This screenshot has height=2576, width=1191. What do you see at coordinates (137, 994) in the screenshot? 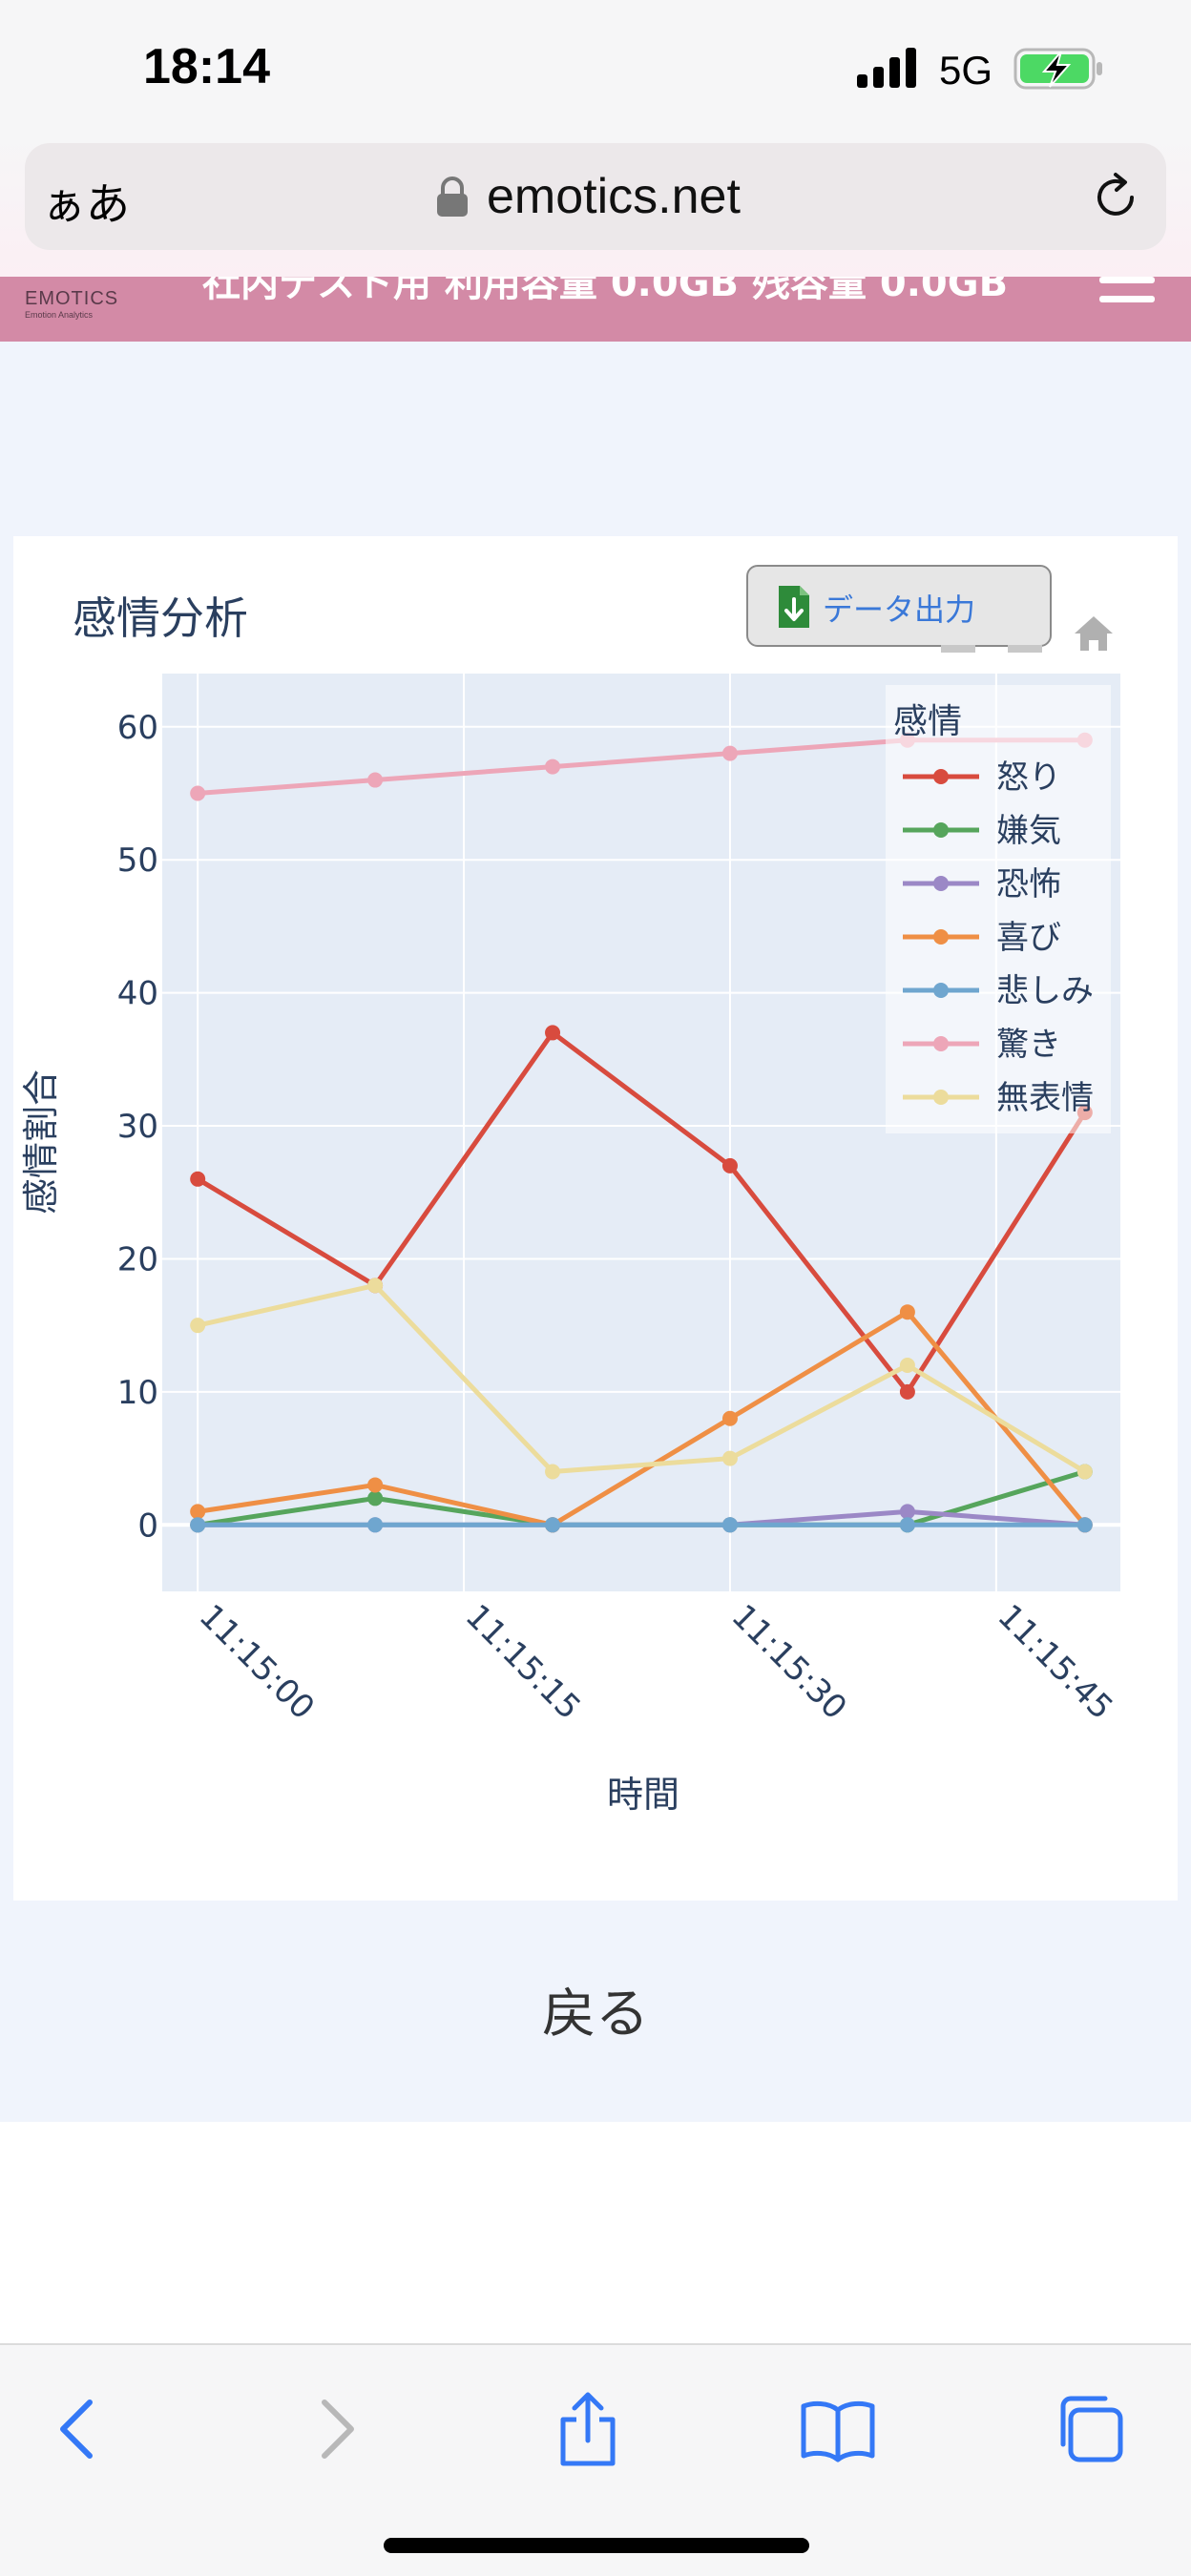
I see `y-tick-label: 40` at bounding box center [137, 994].